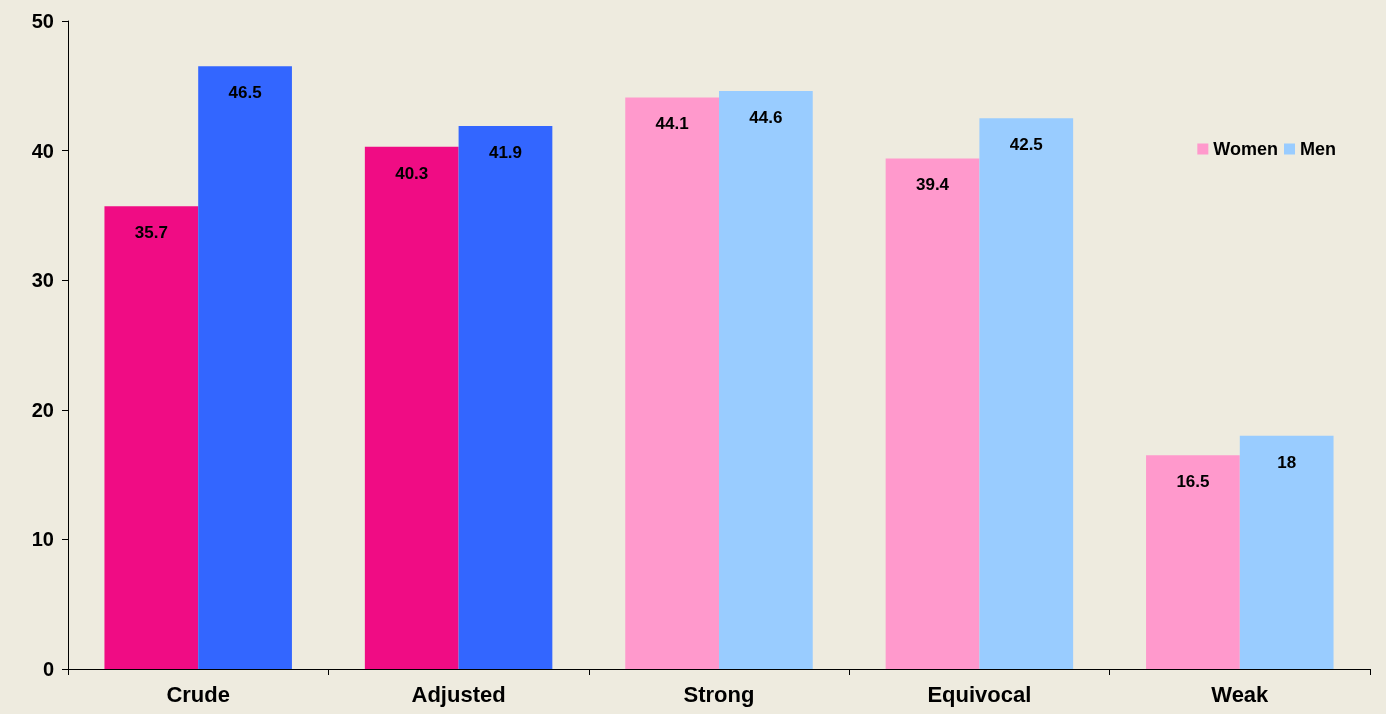  What do you see at coordinates (198, 694) in the screenshot?
I see `x-tick-label: Crude` at bounding box center [198, 694].